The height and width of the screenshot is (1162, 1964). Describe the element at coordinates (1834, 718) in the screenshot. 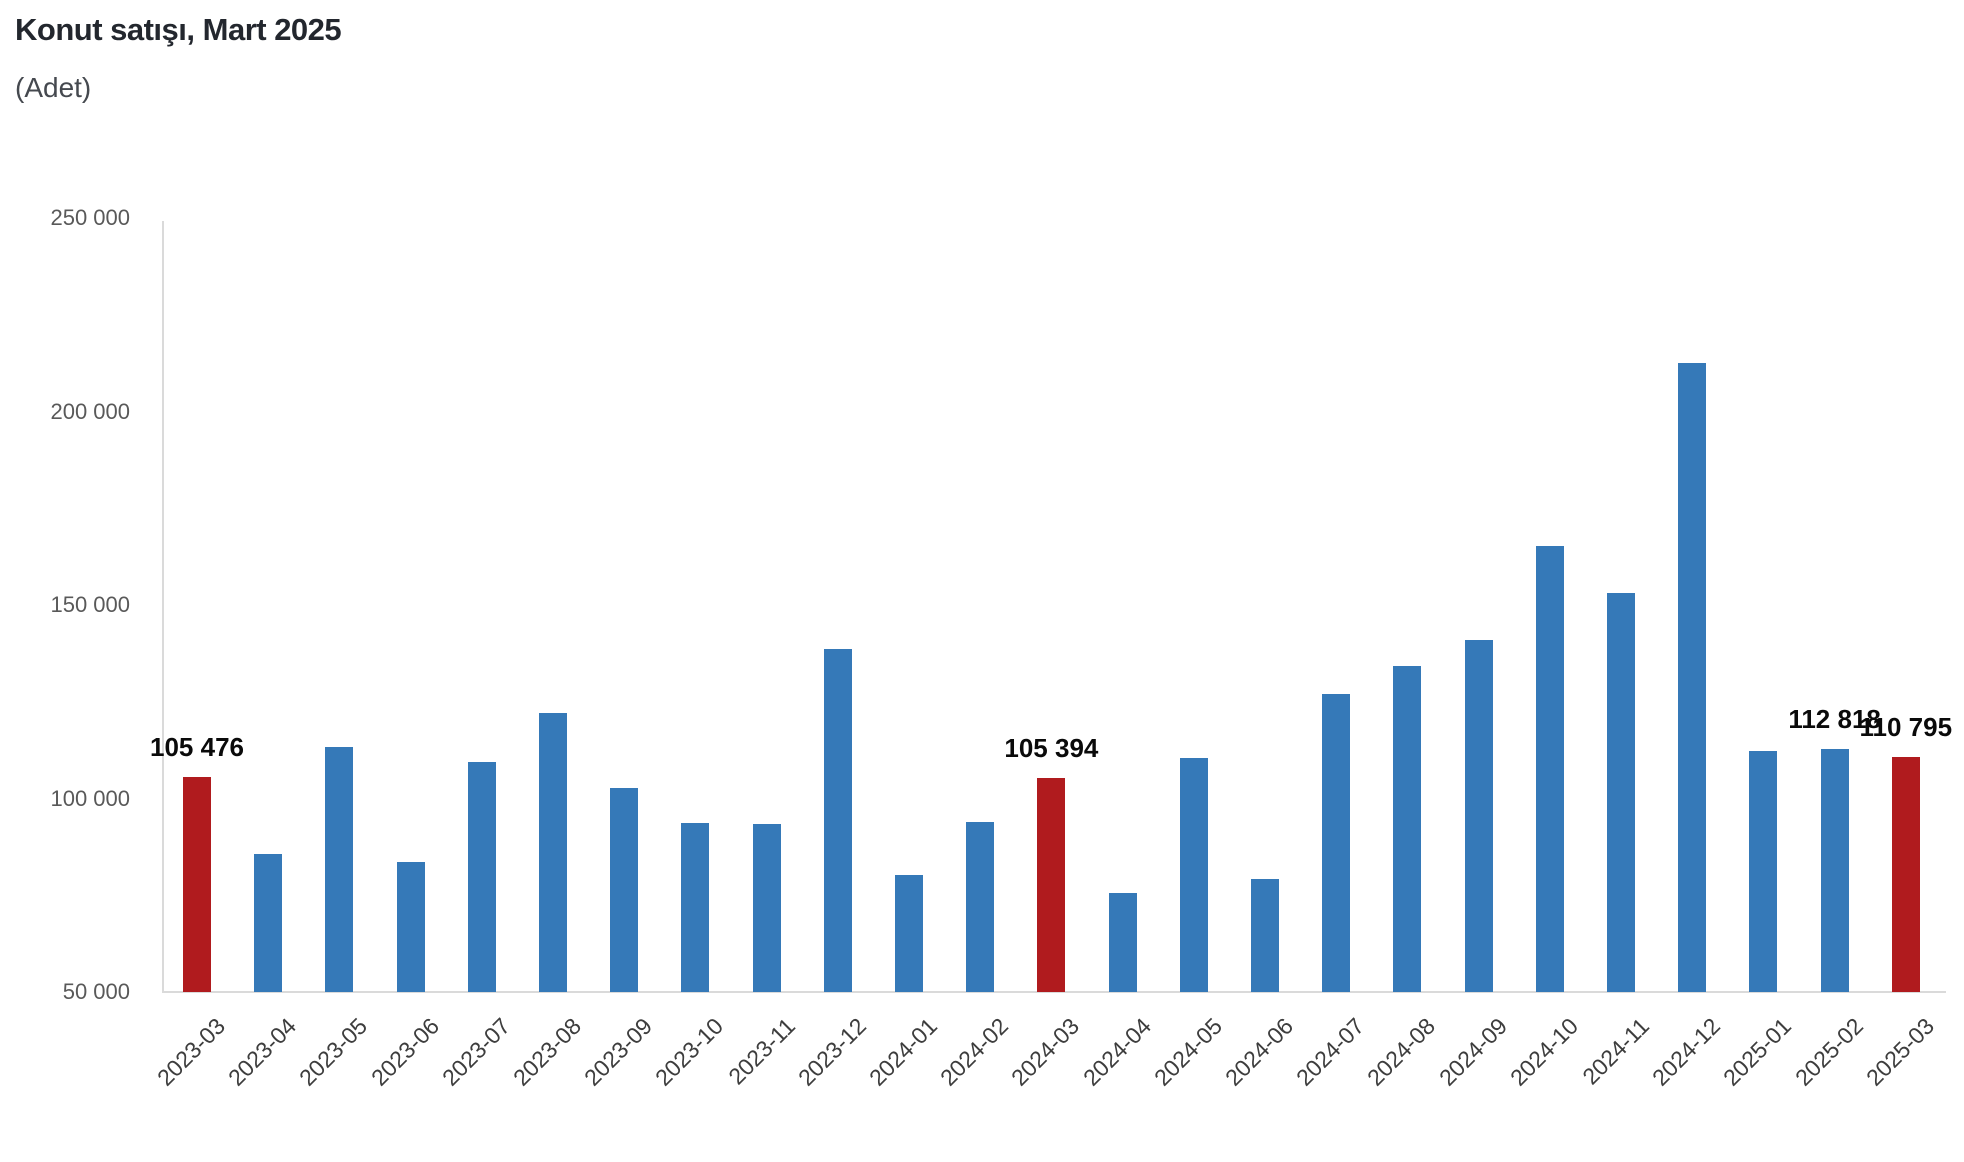

I see `data-label-2025-02: 112 818` at that location.